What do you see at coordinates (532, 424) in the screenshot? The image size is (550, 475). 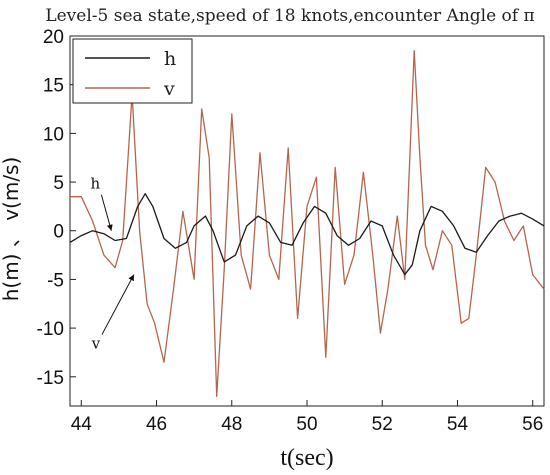 I see `x-tick-label: 56` at bounding box center [532, 424].